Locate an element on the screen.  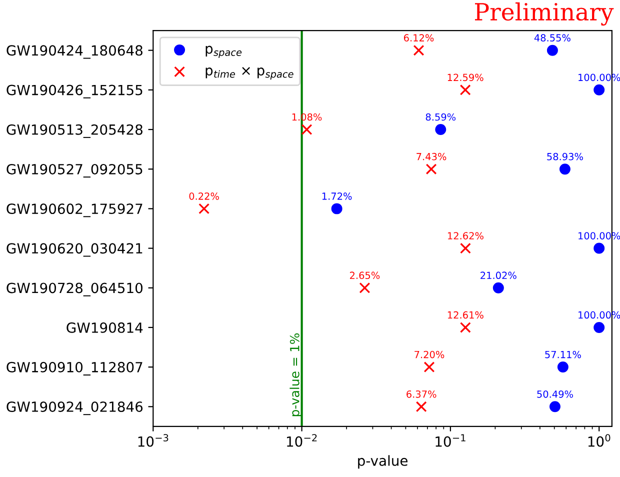
x-tick-label: 10$^{−1}$ is located at coordinates (451, 440).